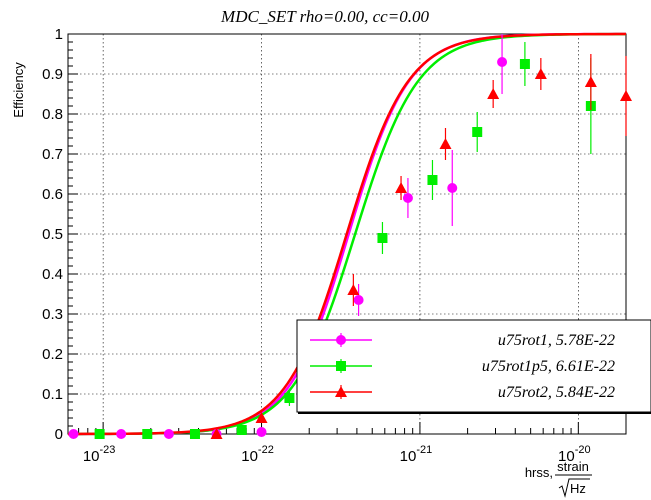 This screenshot has width=651, height=500. I want to click on legend-label: u75rot1p5, 6.61E-22, so click(548, 366).